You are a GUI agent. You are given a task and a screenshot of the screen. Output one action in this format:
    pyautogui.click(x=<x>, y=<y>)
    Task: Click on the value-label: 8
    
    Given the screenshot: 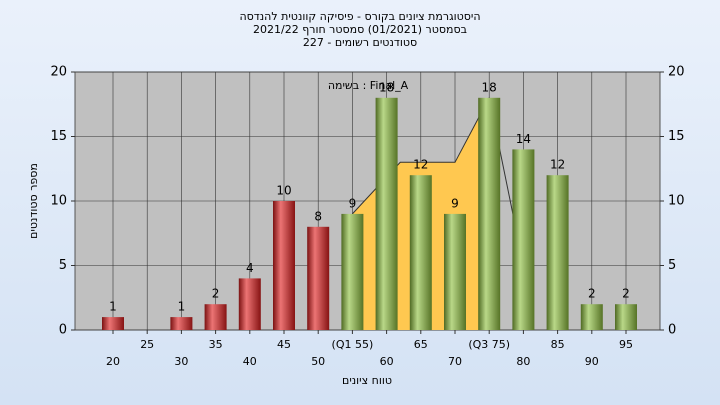 What is the action you would take?
    pyautogui.click(x=318, y=216)
    